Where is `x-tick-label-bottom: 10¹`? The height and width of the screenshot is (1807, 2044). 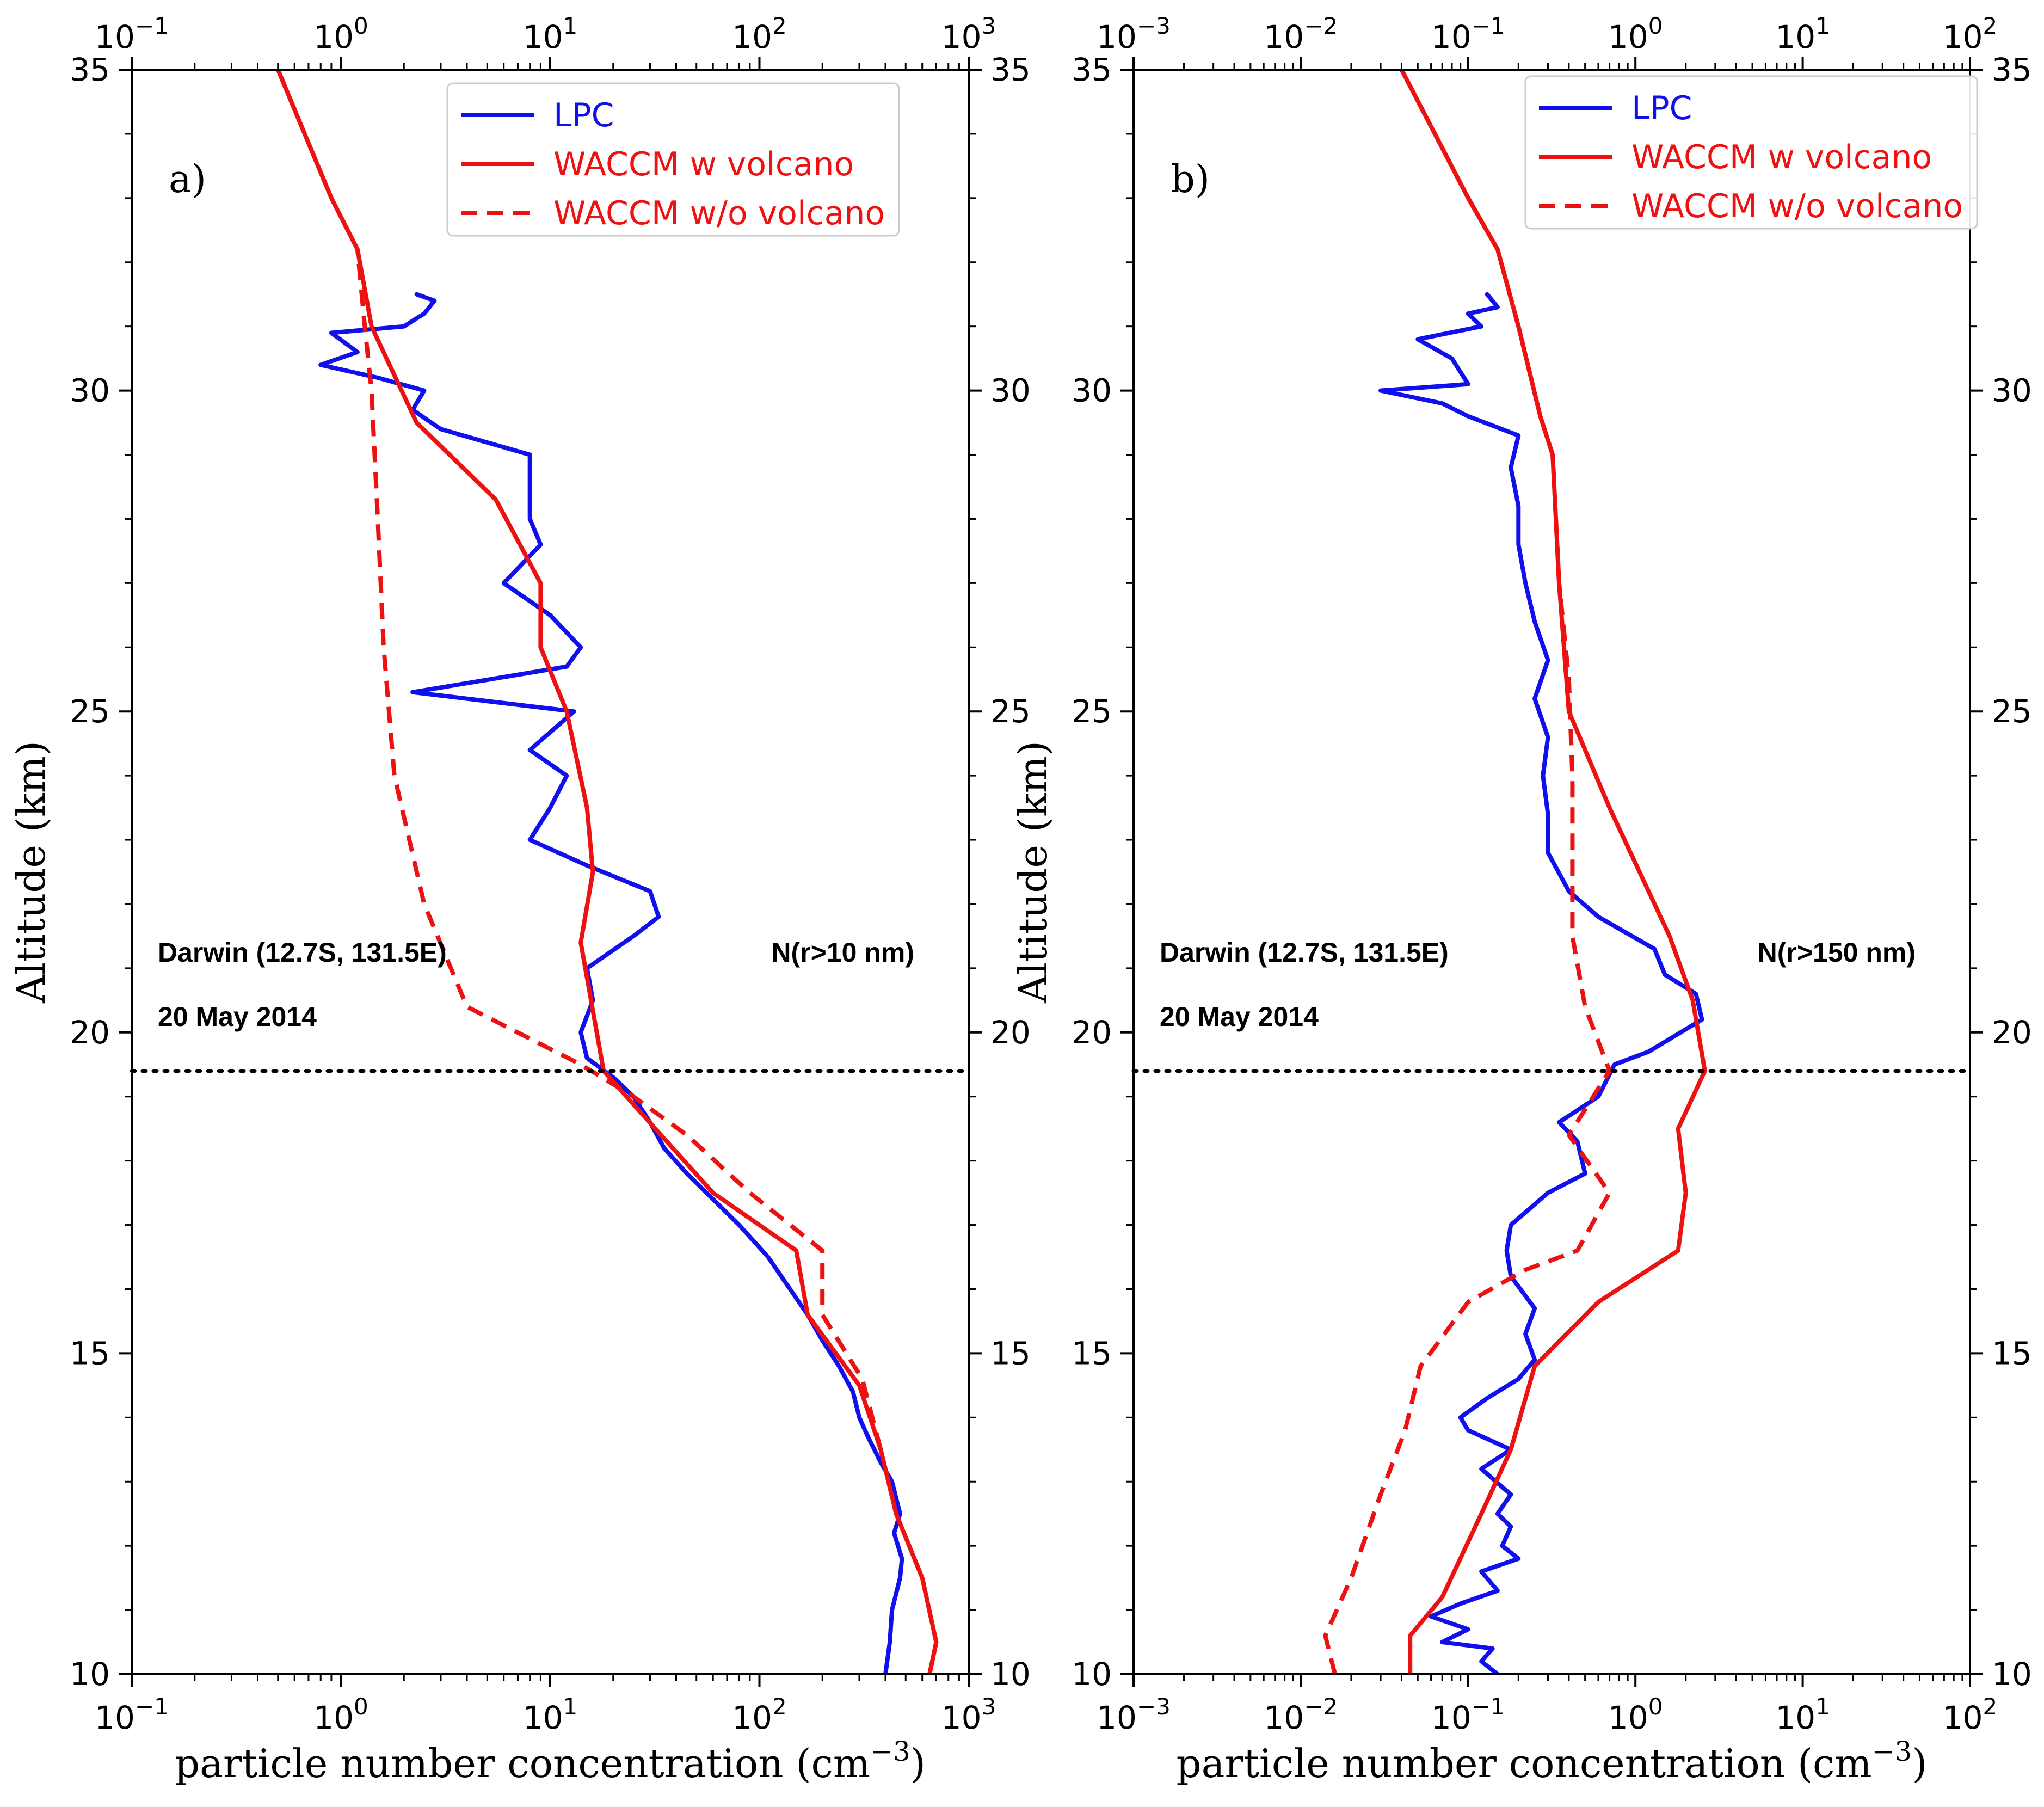 x-tick-label-bottom: 10¹ is located at coordinates (1802, 1714).